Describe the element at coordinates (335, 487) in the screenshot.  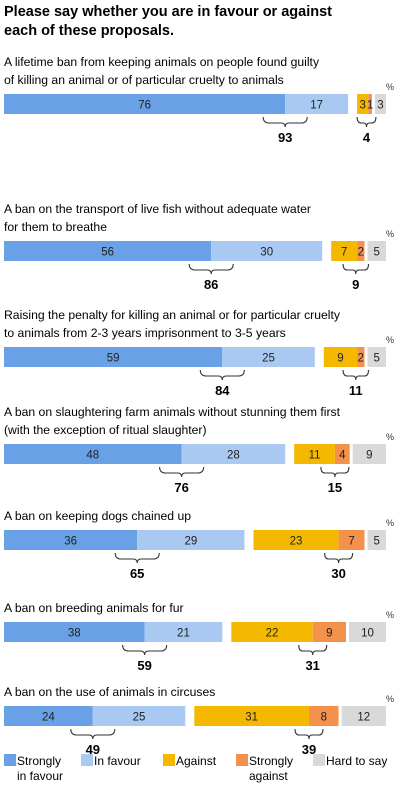
I see `against-total-label: 15` at that location.